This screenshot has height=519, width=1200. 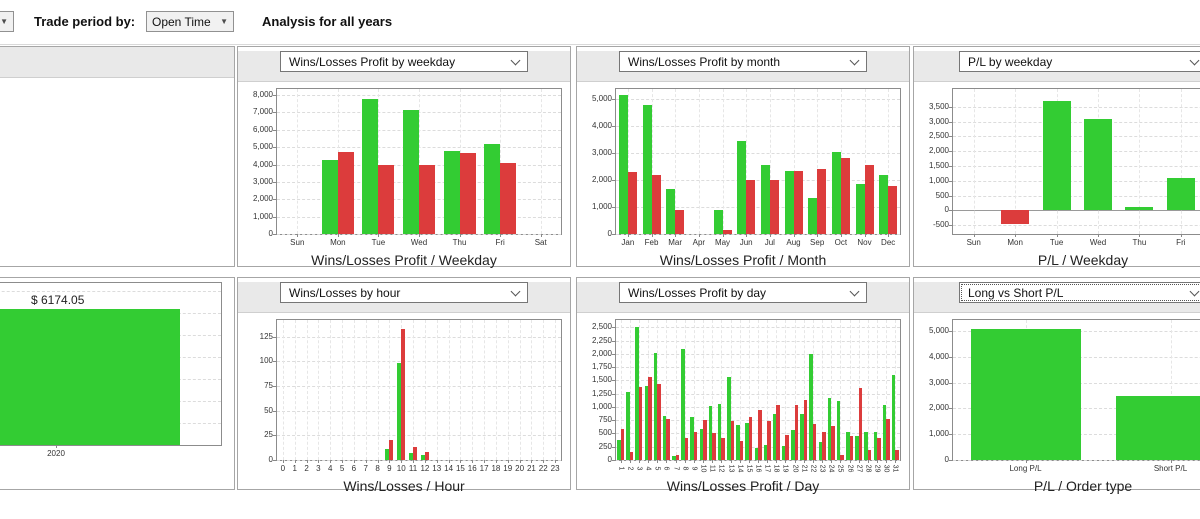 What do you see at coordinates (758, 468) in the screenshot?
I see `x-tick-label: 16` at bounding box center [758, 468].